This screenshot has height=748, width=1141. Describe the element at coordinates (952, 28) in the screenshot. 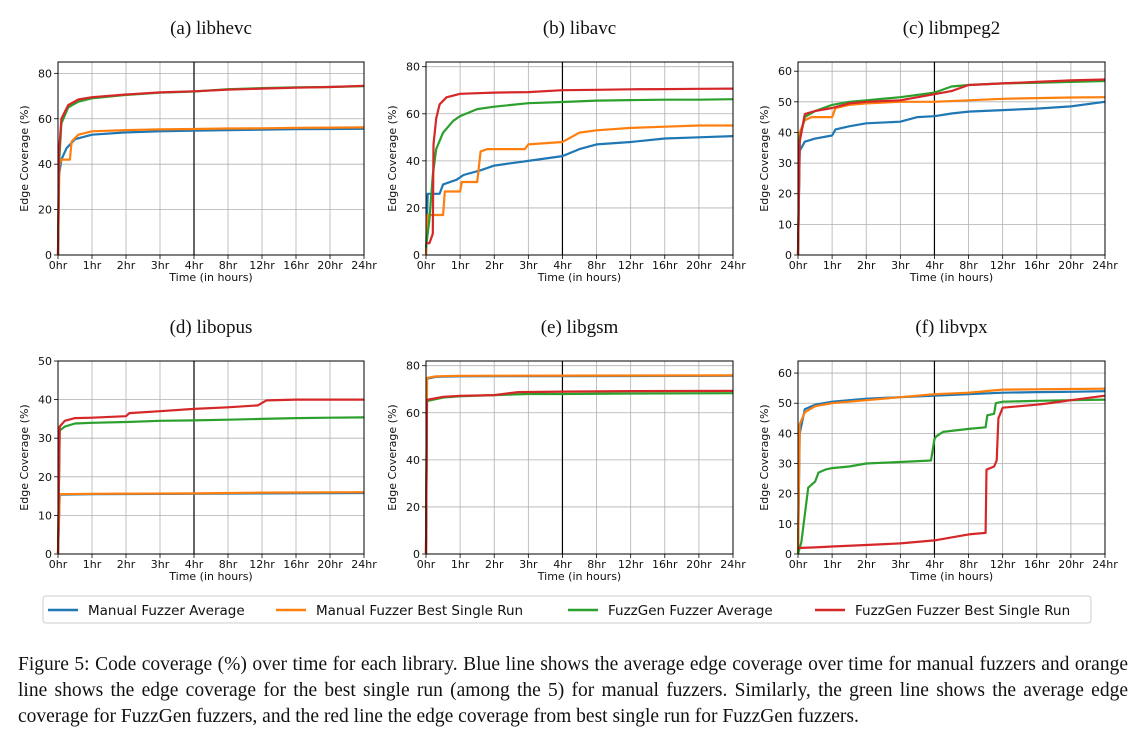

I see `chart-title: (c) libmpeg2` at that location.